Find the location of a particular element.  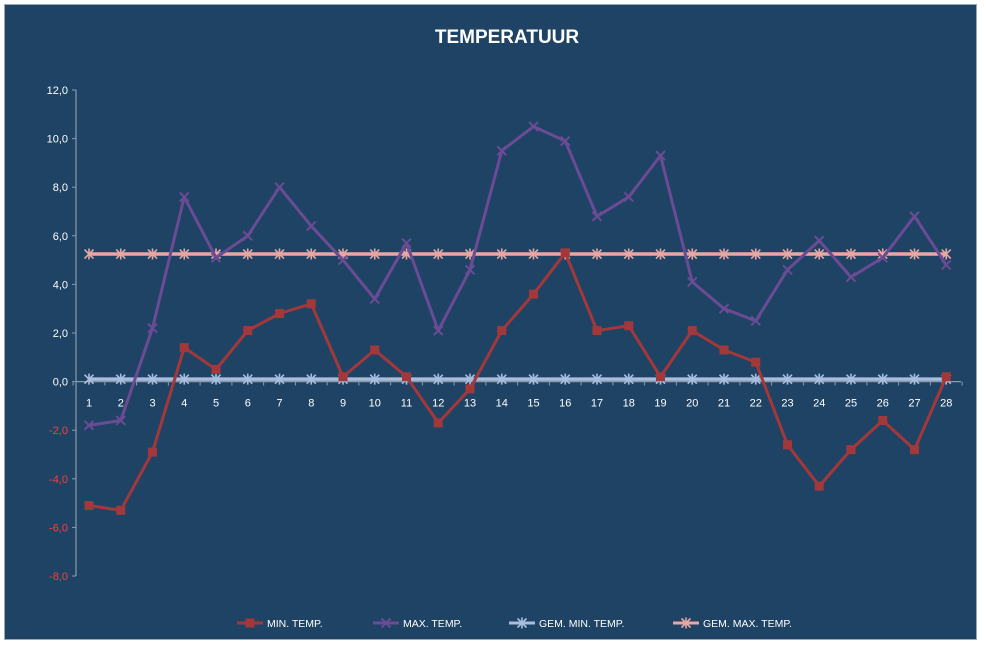

x-tick-label: 14 is located at coordinates (502, 404).